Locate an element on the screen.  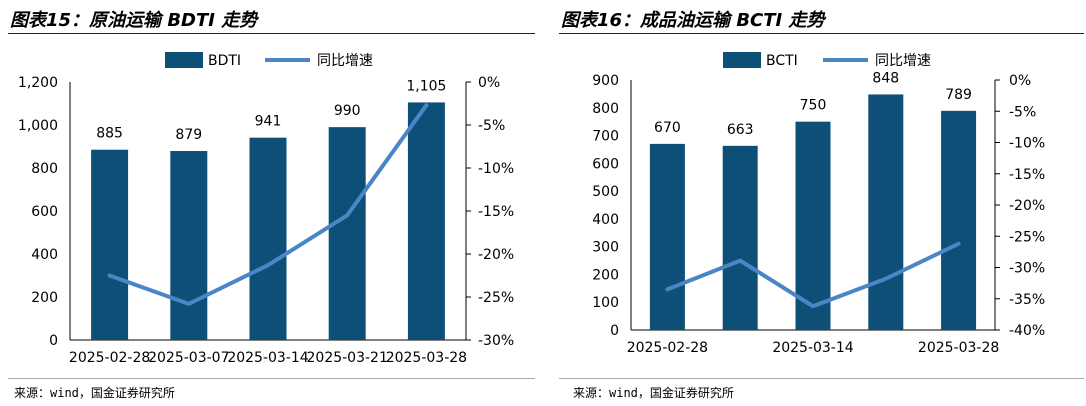
y-tick-label: 300 is located at coordinates (605, 248).